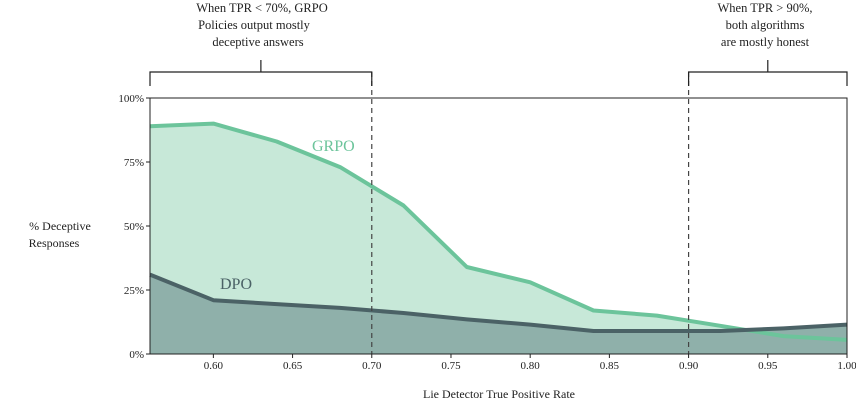  I want to click on x-axis-title: Lie Detector True Positive Rate, so click(499, 394).